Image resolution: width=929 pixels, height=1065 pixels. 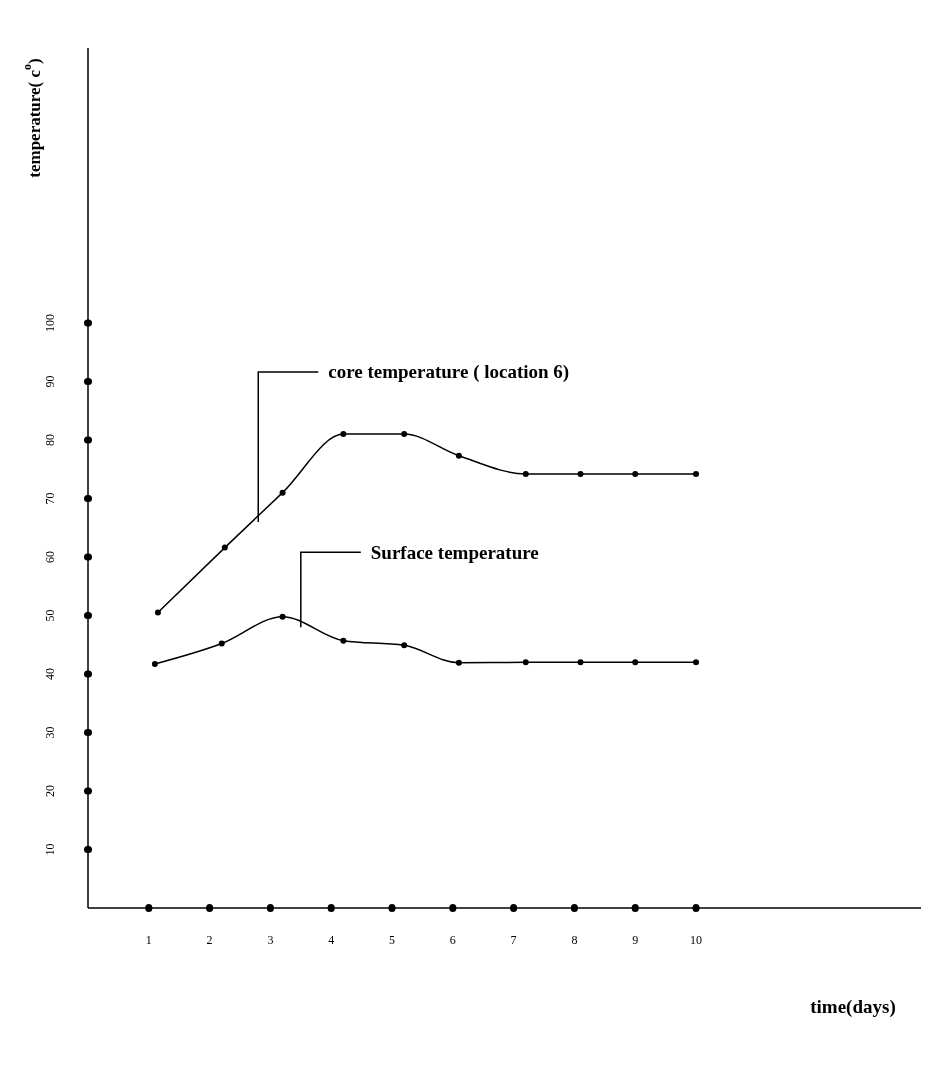 I want to click on x-tick-label: 3, so click(x=270, y=940).